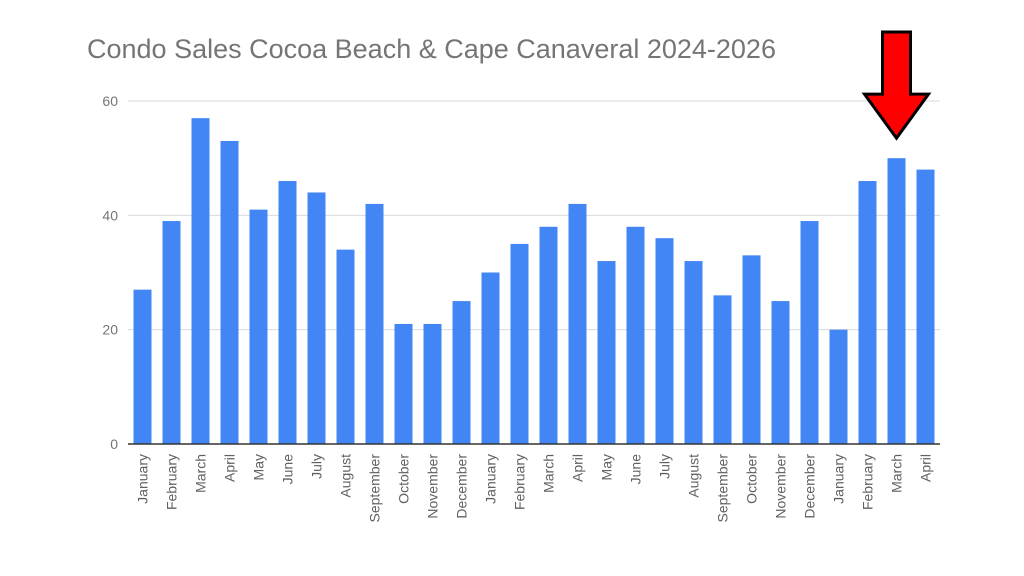  Describe the element at coordinates (110, 101) in the screenshot. I see `y-tick-label: 60` at that location.